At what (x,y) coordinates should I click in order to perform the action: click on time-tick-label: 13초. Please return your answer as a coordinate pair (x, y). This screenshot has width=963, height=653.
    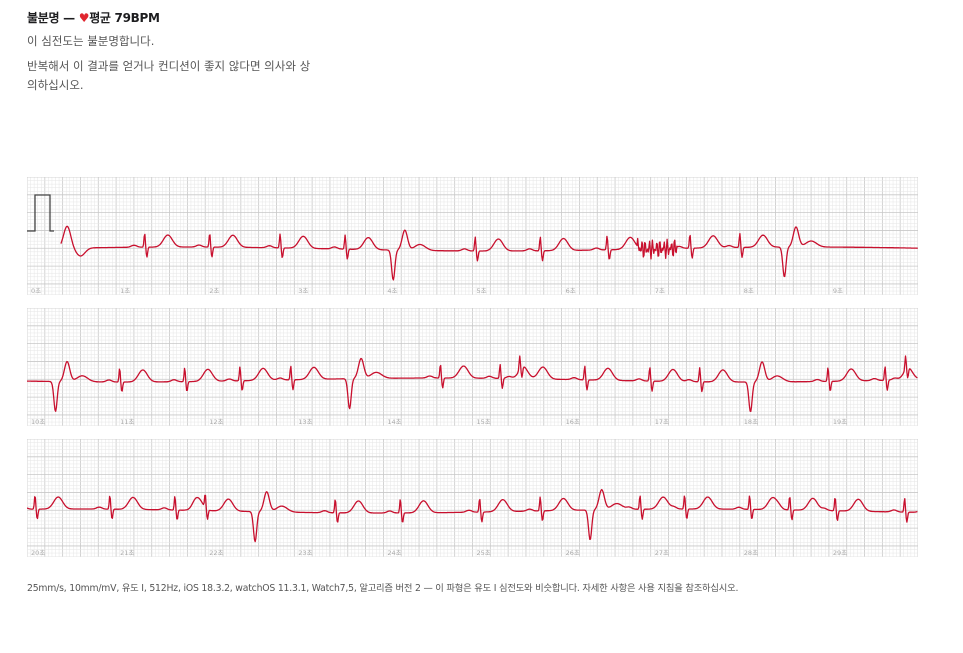
    Looking at the image, I should click on (305, 422).